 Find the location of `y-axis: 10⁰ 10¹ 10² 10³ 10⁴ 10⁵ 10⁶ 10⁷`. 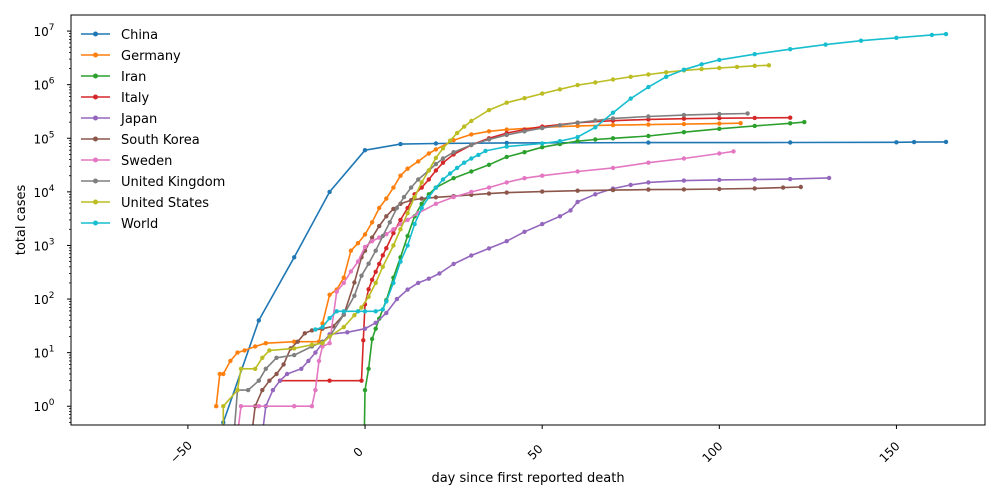

y-axis: 10⁰ 10¹ 10² 10³ 10⁴ 10⁵ 10⁶ 10⁷ is located at coordinates (52, 223).